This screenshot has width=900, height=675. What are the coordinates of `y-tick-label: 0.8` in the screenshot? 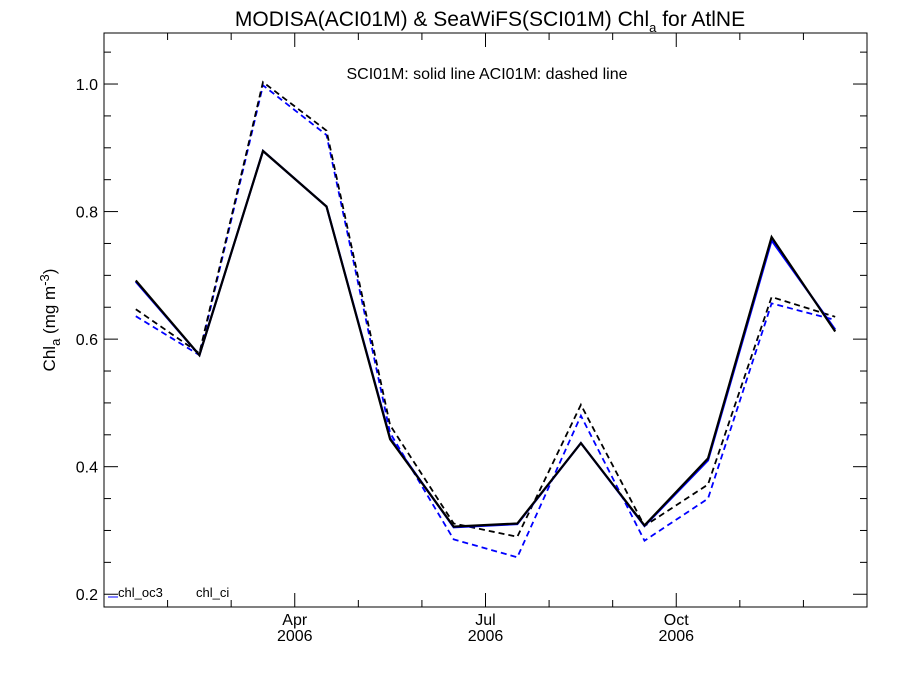 It's located at (87, 213).